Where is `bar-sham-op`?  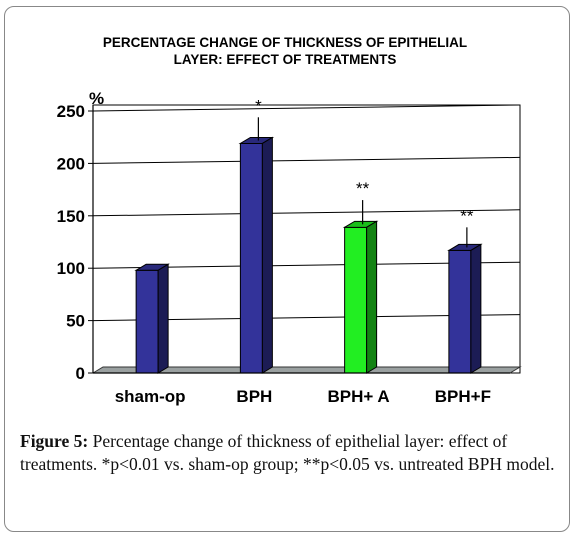 bar-sham-op is located at coordinates (147, 321).